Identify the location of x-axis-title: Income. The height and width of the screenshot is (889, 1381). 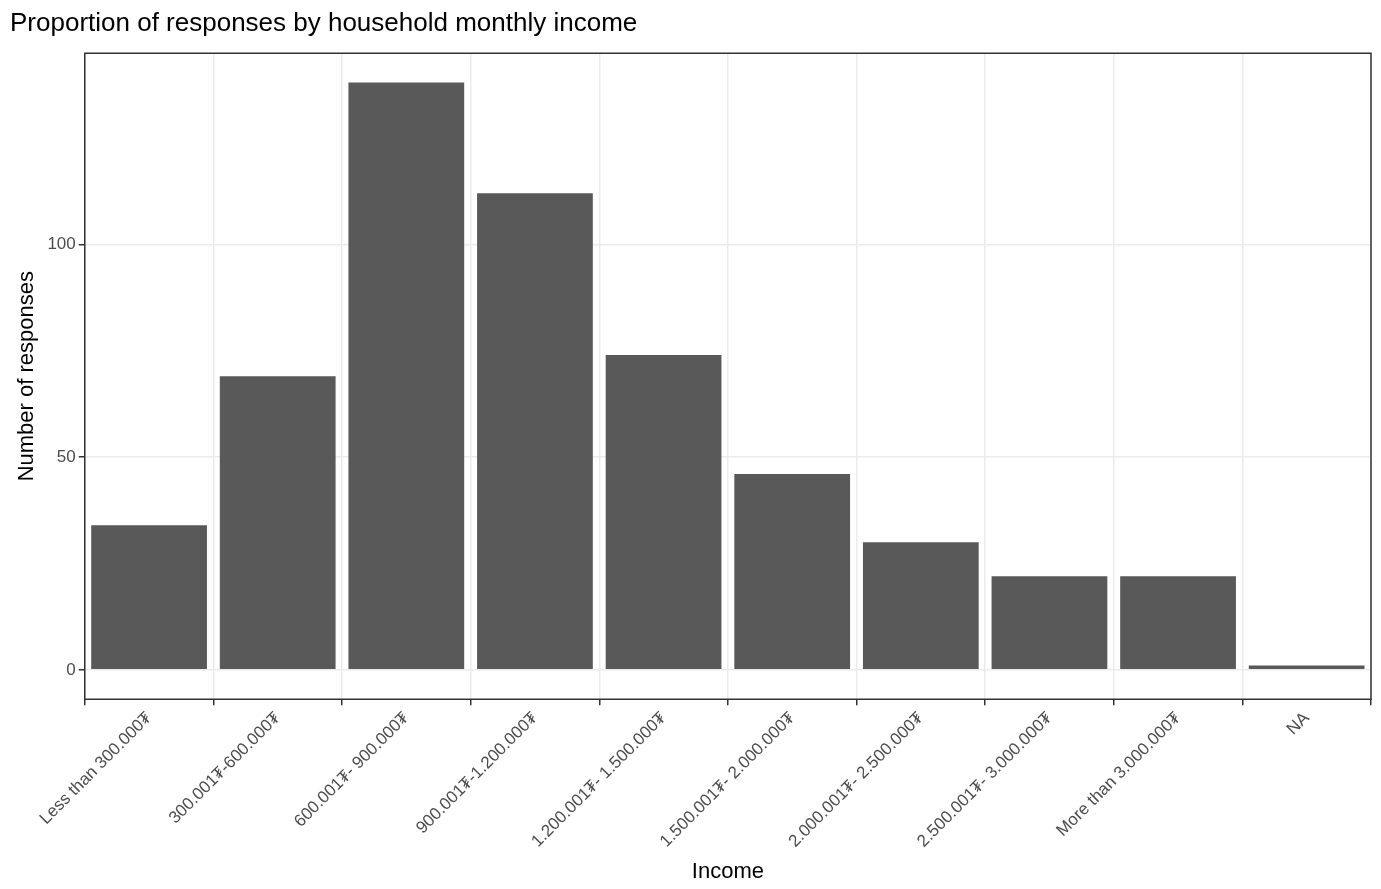
(727, 870).